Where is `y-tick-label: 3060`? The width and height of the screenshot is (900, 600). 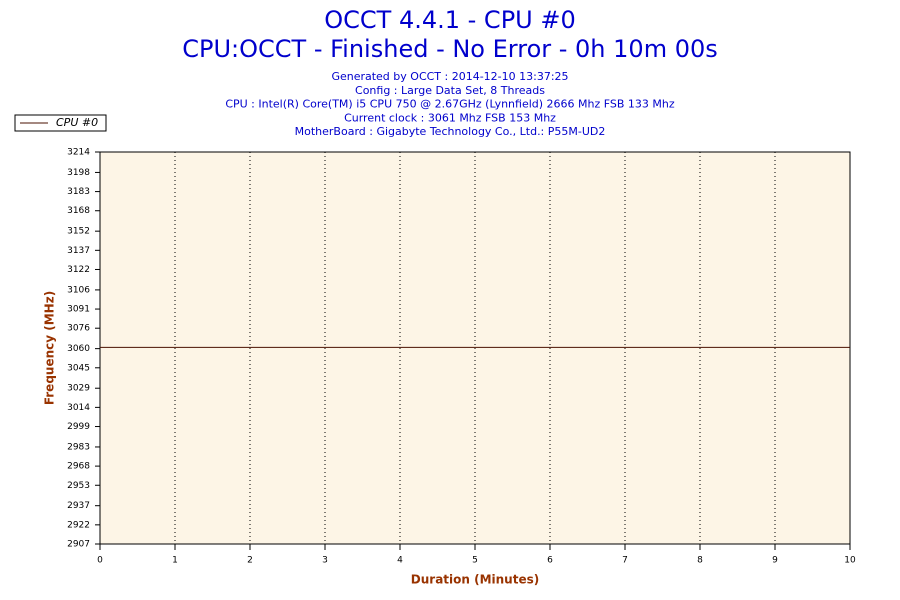
y-tick-label: 3060 is located at coordinates (78, 349).